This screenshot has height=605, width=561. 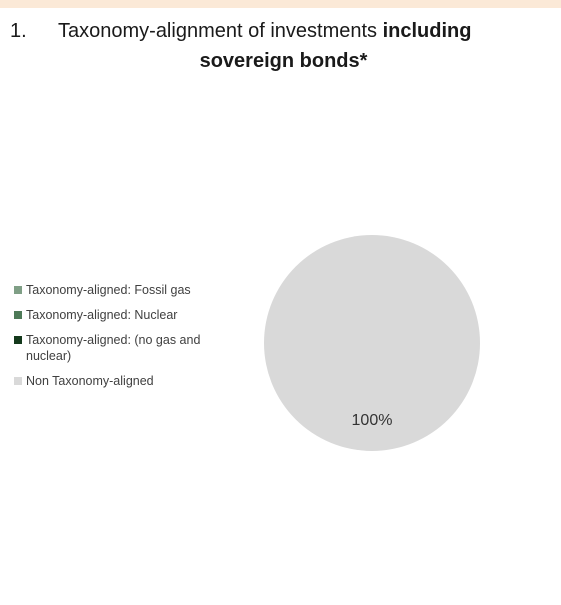 I want to click on legend-item-non-aligned: Non Taxonomy-aligned, so click(x=109, y=381).